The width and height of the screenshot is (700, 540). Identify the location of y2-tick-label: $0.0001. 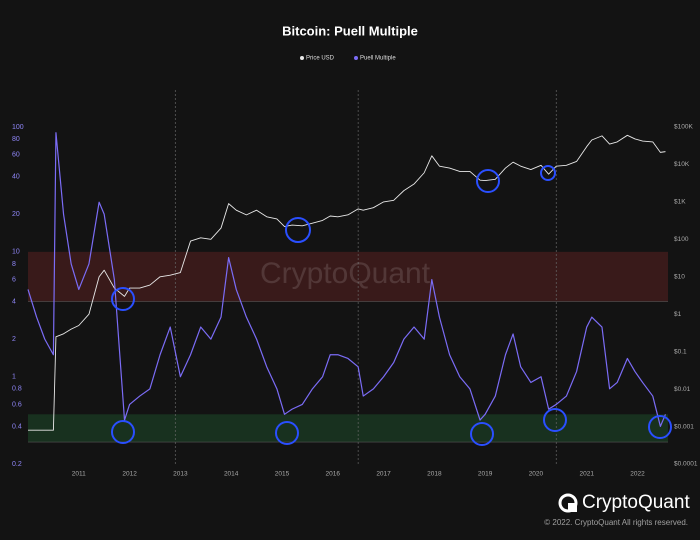
(686, 464).